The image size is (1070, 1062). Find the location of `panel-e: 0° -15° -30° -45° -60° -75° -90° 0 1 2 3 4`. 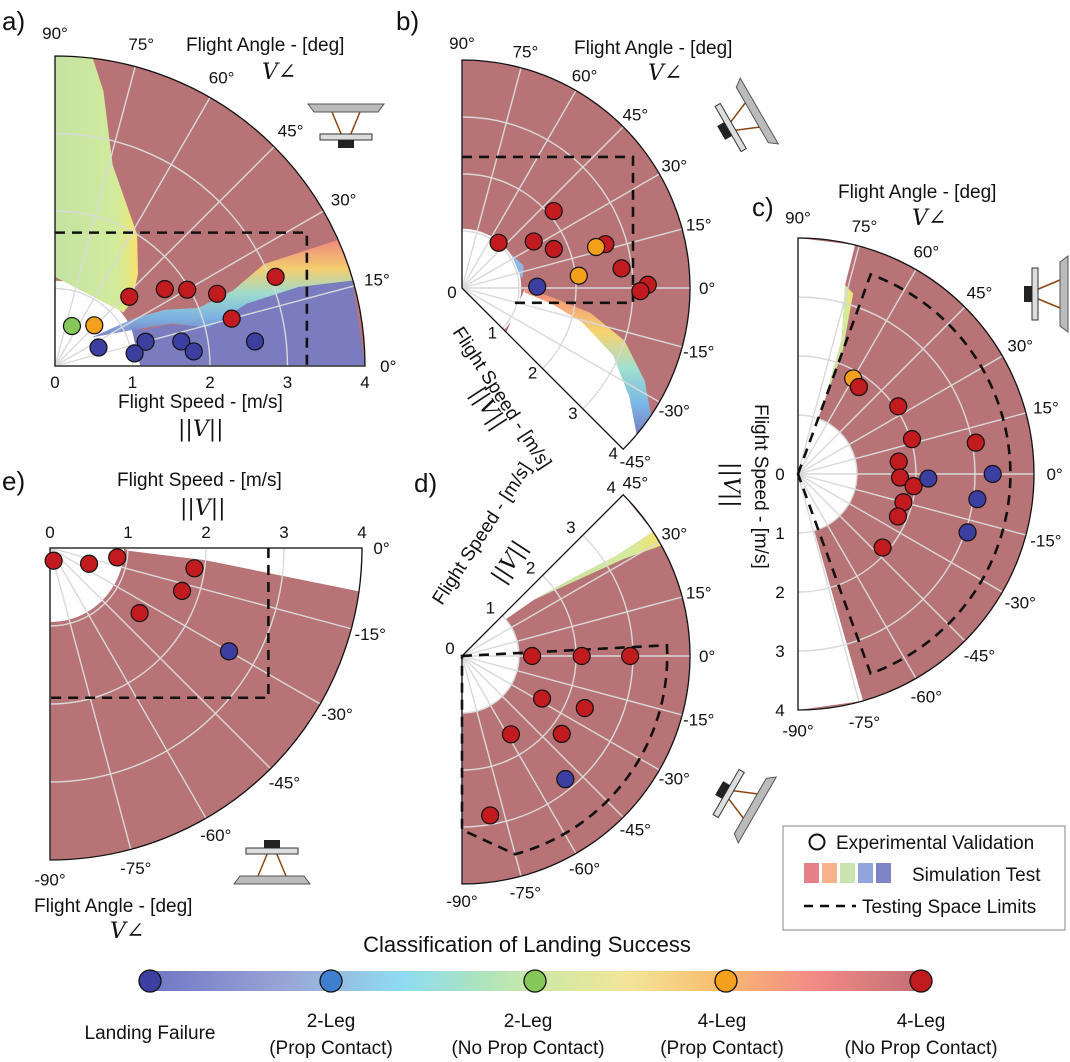

panel-e: 0° -15° -30° -45° -60° -75° -90° 0 1 2 3 4 is located at coordinates (211, 706).